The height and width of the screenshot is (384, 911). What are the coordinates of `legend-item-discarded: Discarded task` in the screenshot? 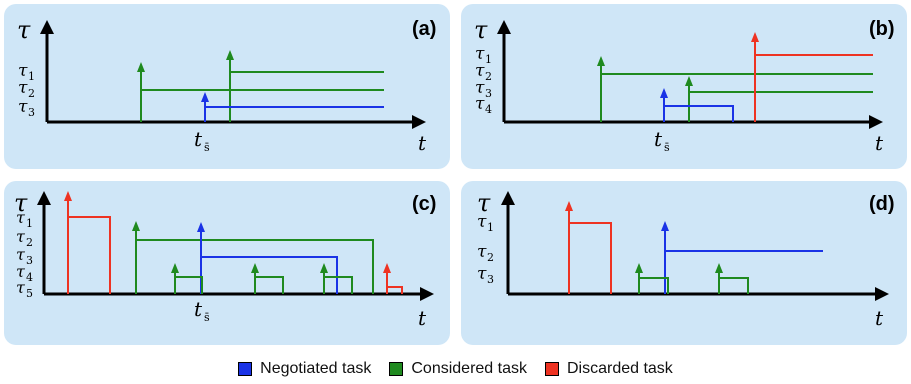 It's located at (608, 369).